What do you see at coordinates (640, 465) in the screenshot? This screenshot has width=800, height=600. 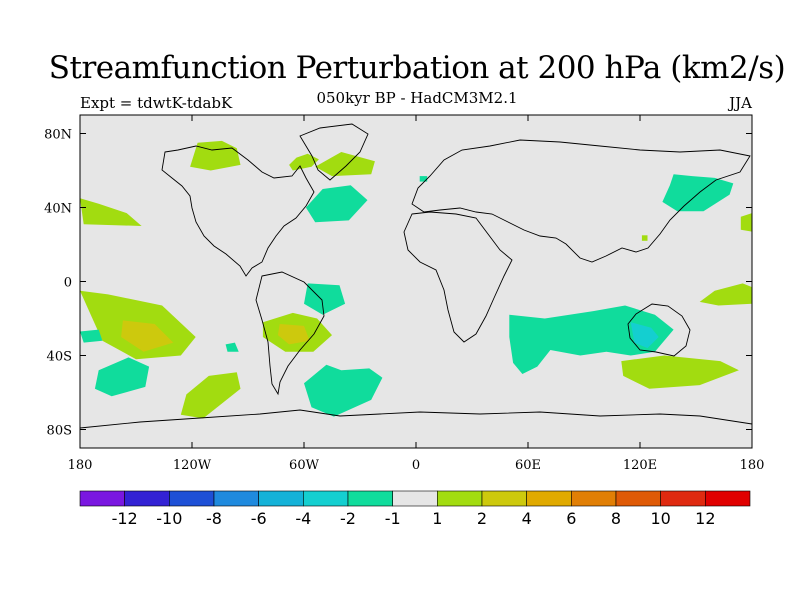 I see `x-tick-label: 120E` at bounding box center [640, 465].